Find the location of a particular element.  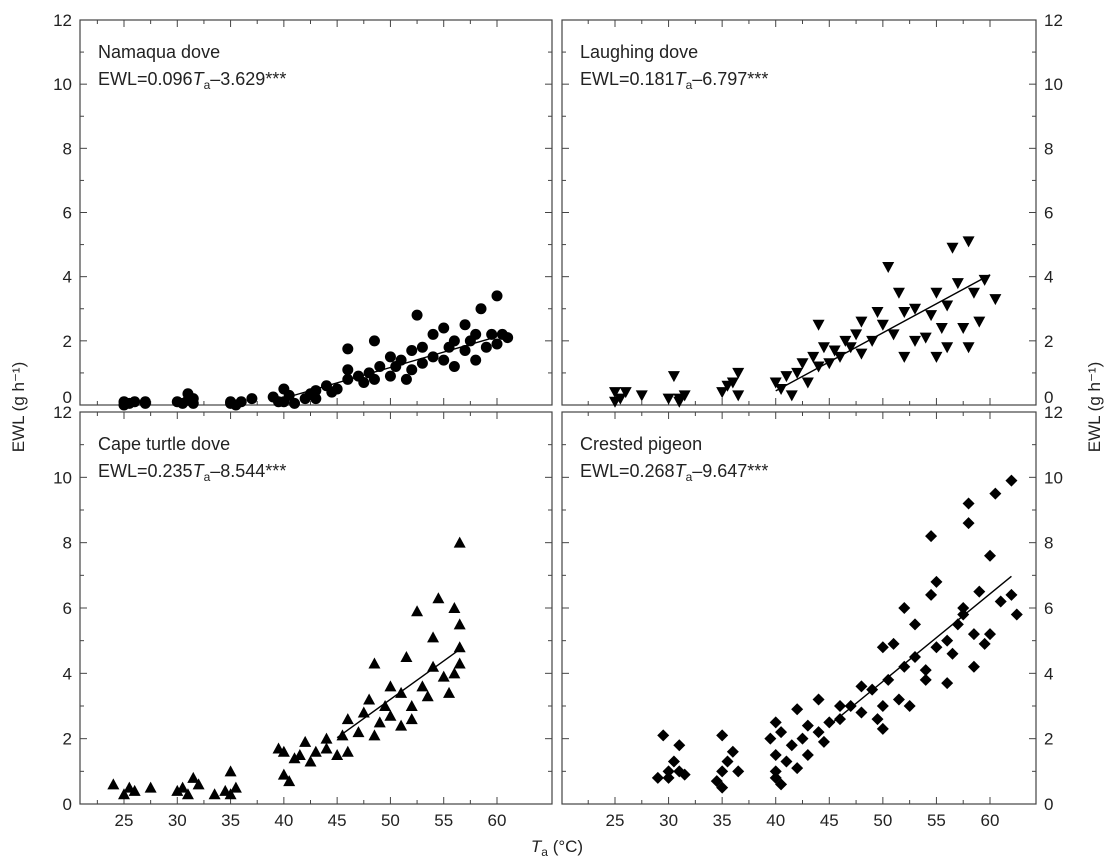

y-tick-label: 6 is located at coordinates (67, 213).